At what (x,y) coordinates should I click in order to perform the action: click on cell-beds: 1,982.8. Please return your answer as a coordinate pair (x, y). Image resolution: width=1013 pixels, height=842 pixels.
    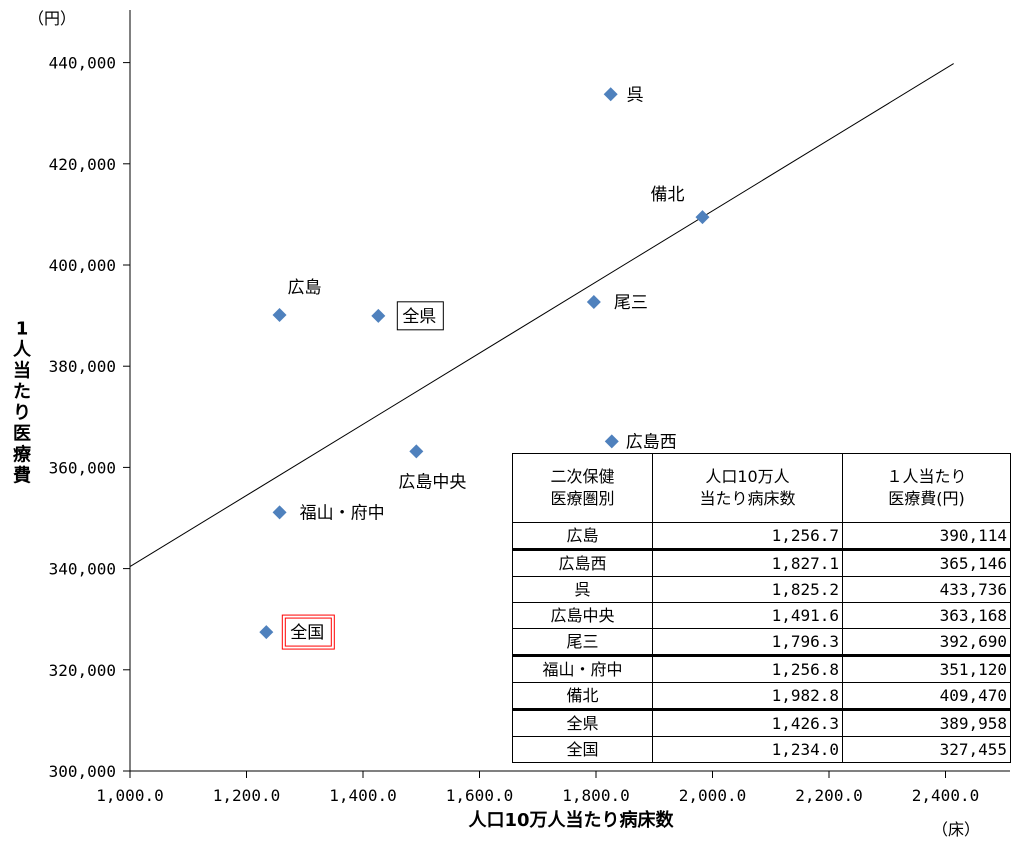
    Looking at the image, I should click on (747, 696).